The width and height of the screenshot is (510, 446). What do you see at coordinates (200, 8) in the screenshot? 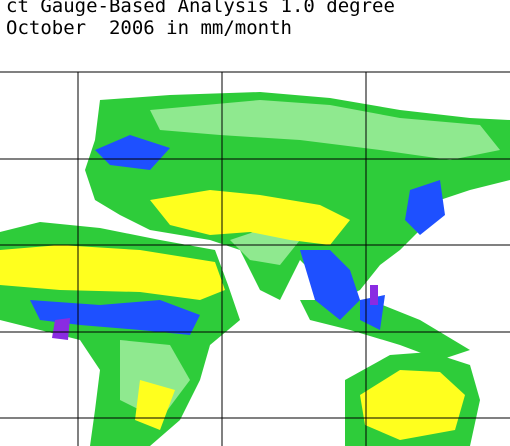
I see `title-line: ct Gauge-Based Analysis 1.0 degree` at bounding box center [200, 8].